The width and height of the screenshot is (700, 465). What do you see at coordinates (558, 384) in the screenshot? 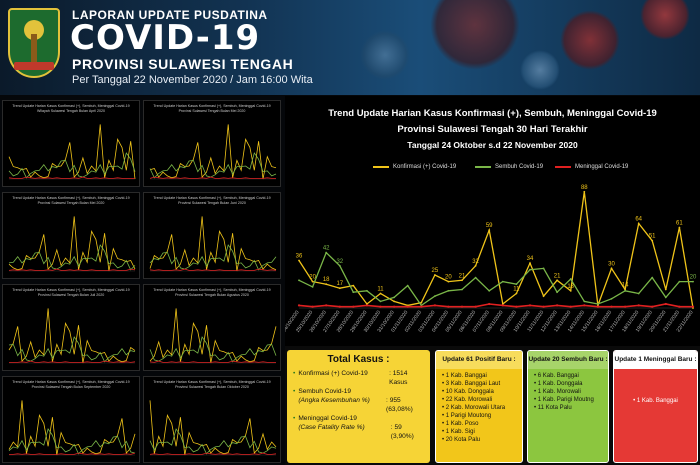
I see `update-list-item: • 1 Kab. Donggala` at bounding box center [558, 384].